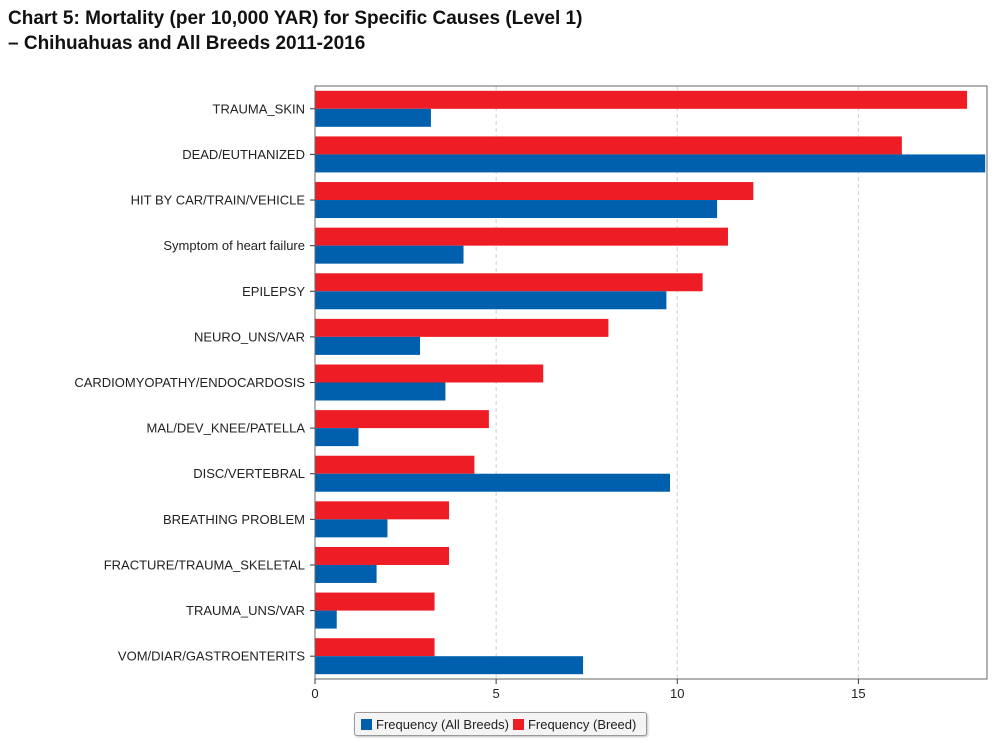 The width and height of the screenshot is (1000, 743). I want to click on category-label: MAL/DEV_KNEE/PATELLA, so click(226, 428).